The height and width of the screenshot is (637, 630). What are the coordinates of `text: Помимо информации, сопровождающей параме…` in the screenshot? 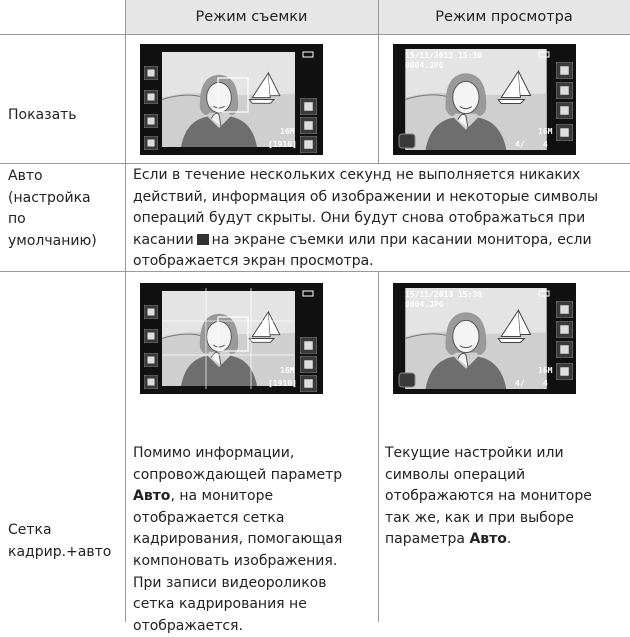 It's located at (238, 464).